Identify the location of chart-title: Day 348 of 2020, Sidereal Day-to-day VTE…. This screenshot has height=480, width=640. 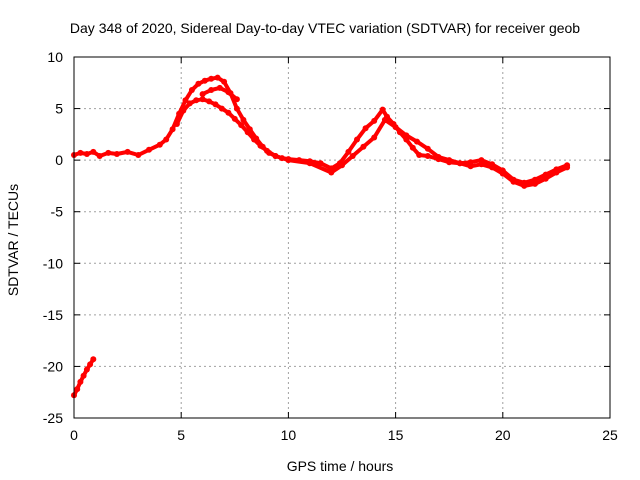
(325, 28).